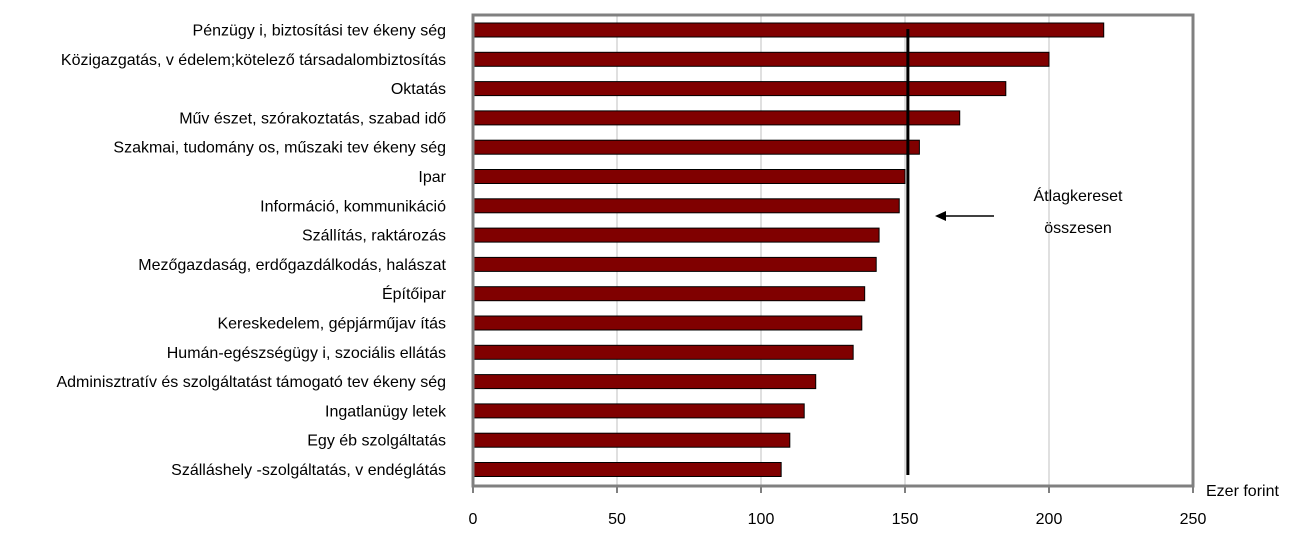 This screenshot has height=535, width=1290. Describe the element at coordinates (838, 507) in the screenshot. I see `x-axis: 0 50 100 150 200 250` at that location.